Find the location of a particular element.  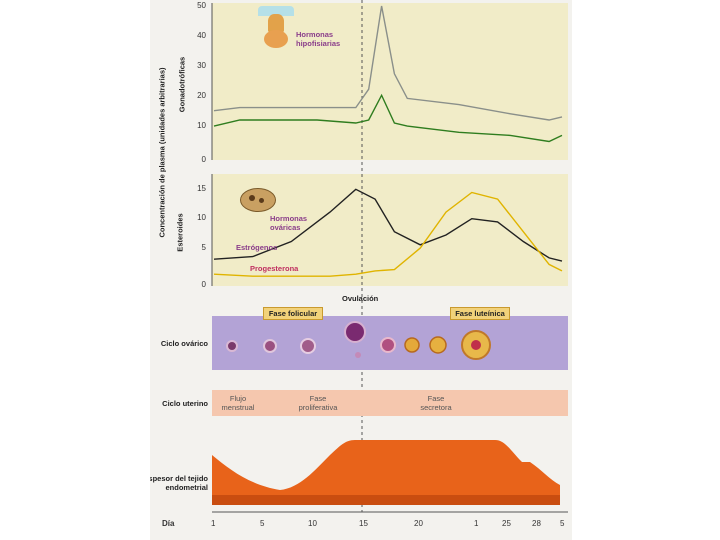

proge-label: Progesterona is located at coordinates (274, 268).